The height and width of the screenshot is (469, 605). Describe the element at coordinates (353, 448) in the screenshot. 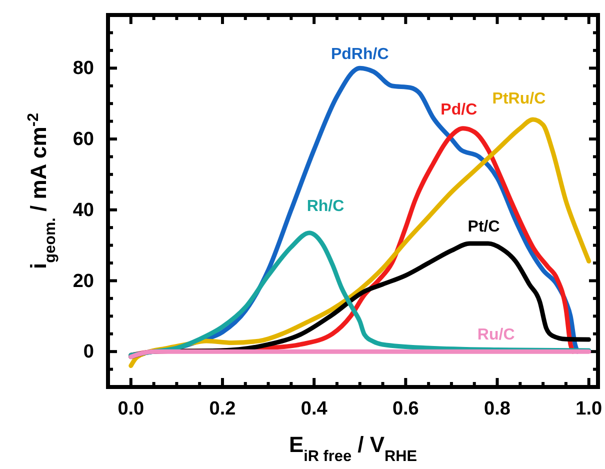

I see `x-axis-title: E$_{iR free}$ / V$_{RHE}$` at that location.